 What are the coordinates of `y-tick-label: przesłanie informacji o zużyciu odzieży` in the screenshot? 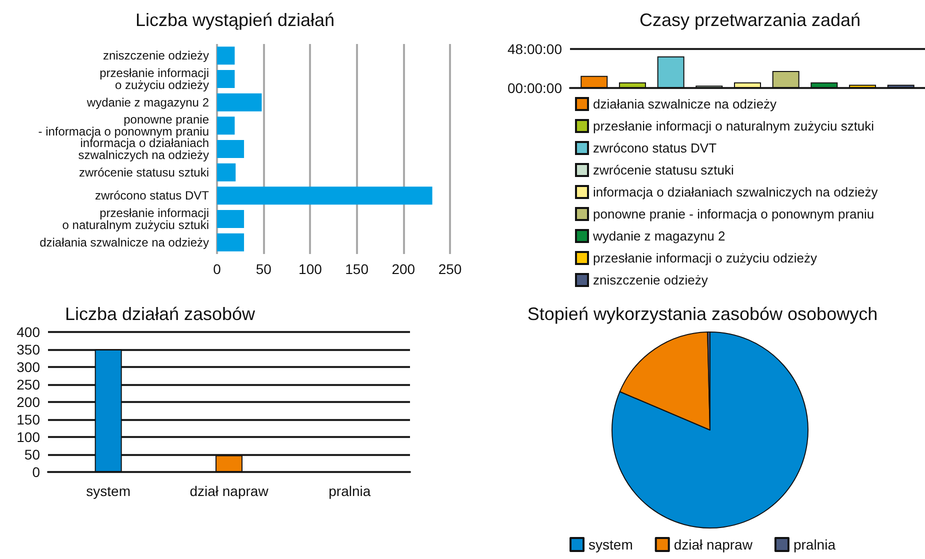 It's located at (154, 79).